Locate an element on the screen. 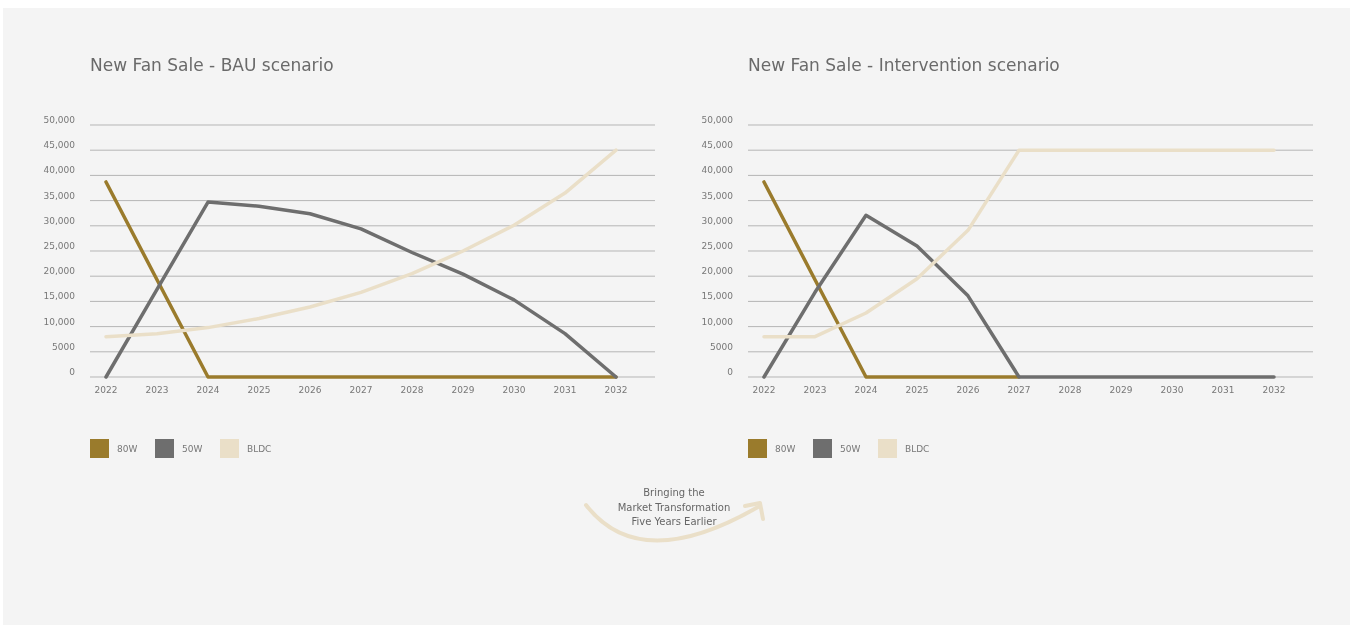 Image resolution: width=1357 pixels, height=626 pixels. chart-title: New Fan Sale - Intervention scenario is located at coordinates (904, 65).